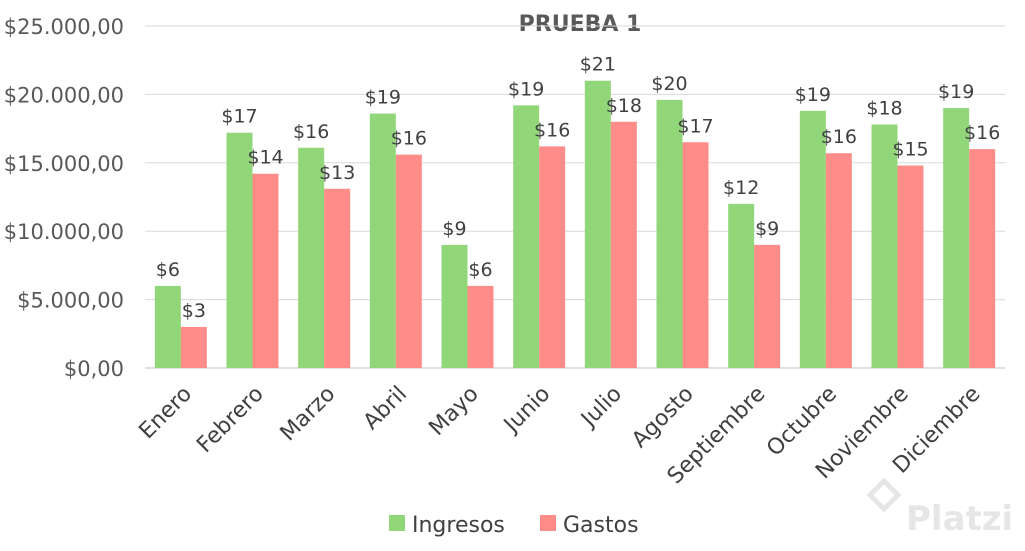  Describe the element at coordinates (397, 523) in the screenshot. I see `legend-swatch-ingresos` at that location.